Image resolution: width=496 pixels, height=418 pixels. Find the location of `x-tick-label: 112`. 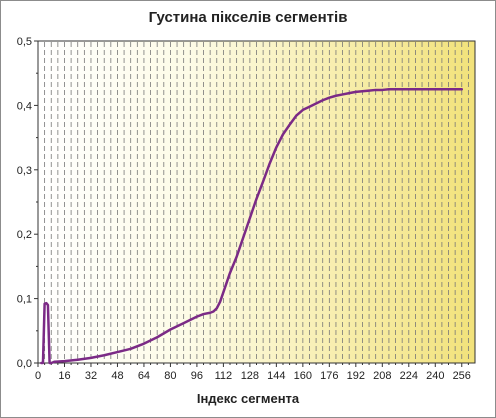

x-tick-label: 112 is located at coordinates (224, 376).